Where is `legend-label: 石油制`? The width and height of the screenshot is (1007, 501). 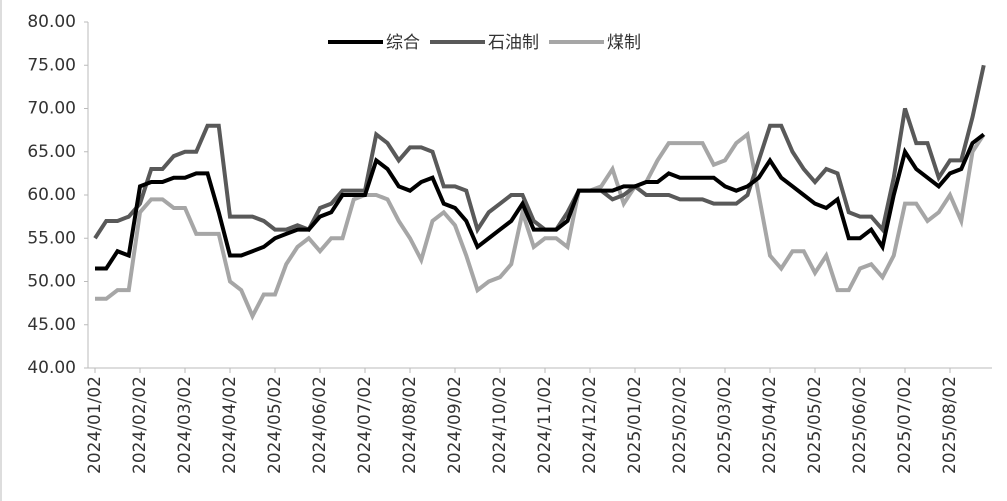 legend-label: 石油制 is located at coordinates (513, 43).